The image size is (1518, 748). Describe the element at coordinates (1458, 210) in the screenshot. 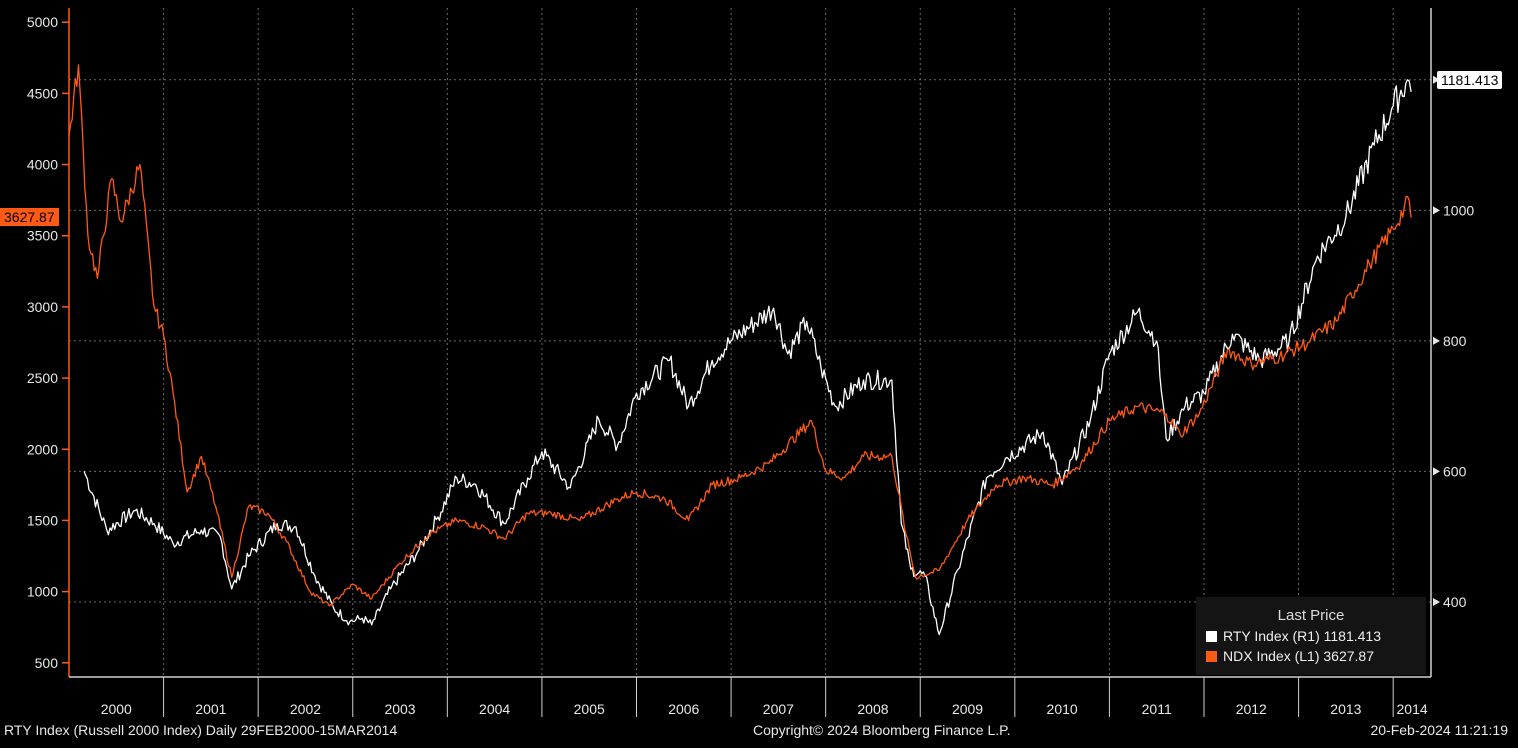

I see `right-axis-tick-label: 1000` at that location.